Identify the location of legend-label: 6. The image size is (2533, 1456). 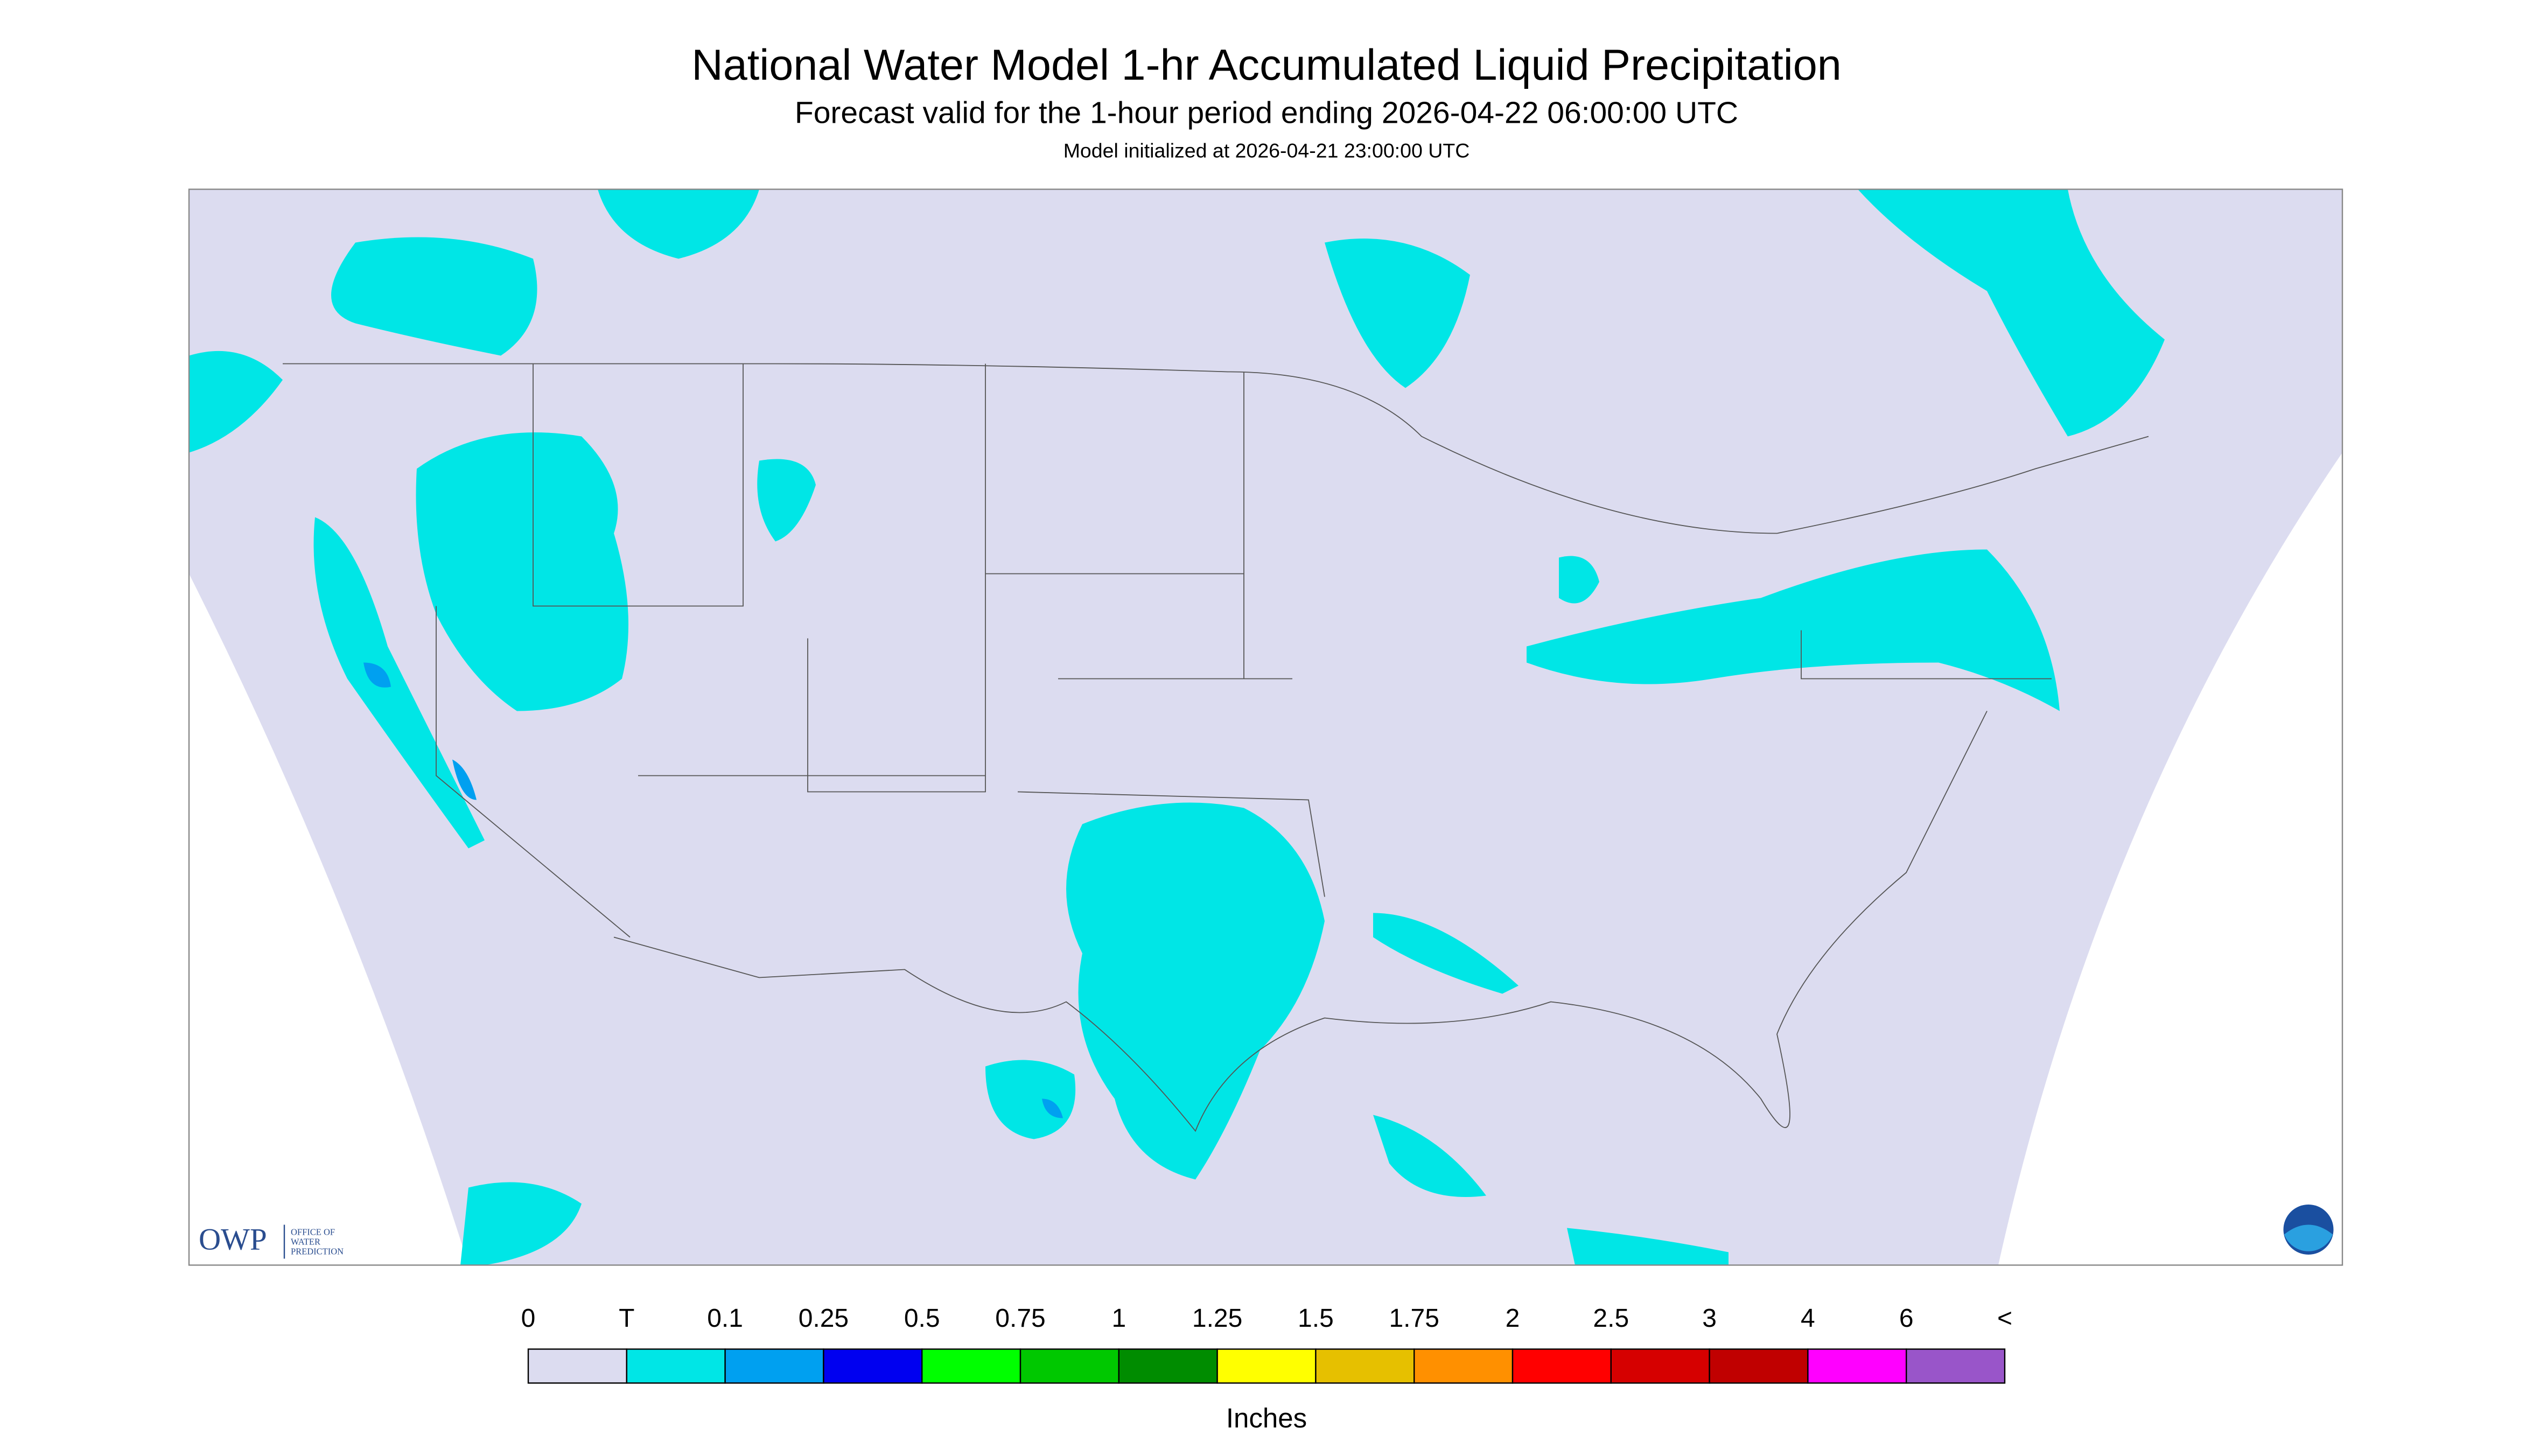
(1907, 1318).